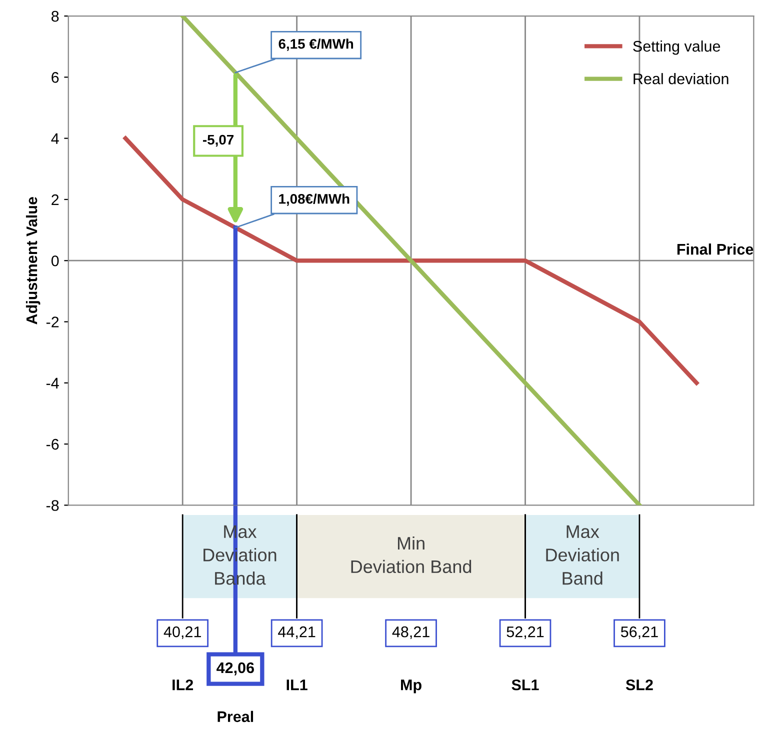  What do you see at coordinates (314, 200) in the screenshot?
I see `annotation: 1,08€/MWh` at bounding box center [314, 200].